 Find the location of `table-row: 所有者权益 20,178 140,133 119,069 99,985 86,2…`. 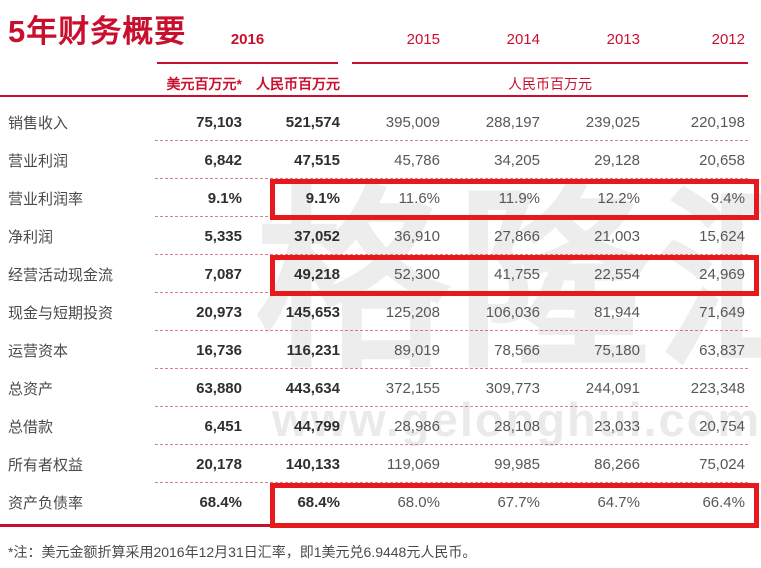

table-row: 所有者权益 20,178 140,133 119,069 99,985 86,2… is located at coordinates (380, 464).